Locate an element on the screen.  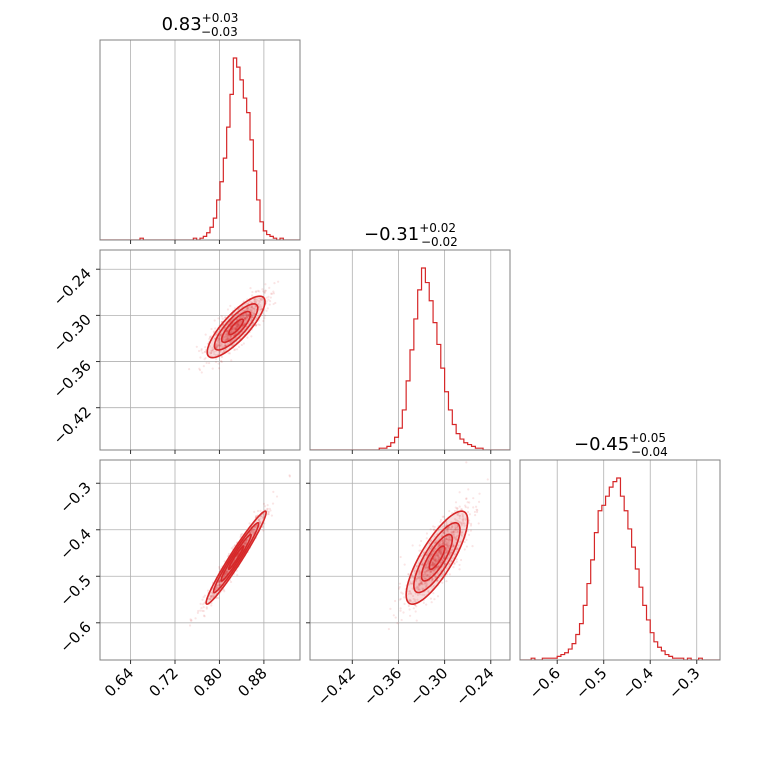
y-tick-label-3: −0.3 is located at coordinates (75, 497).